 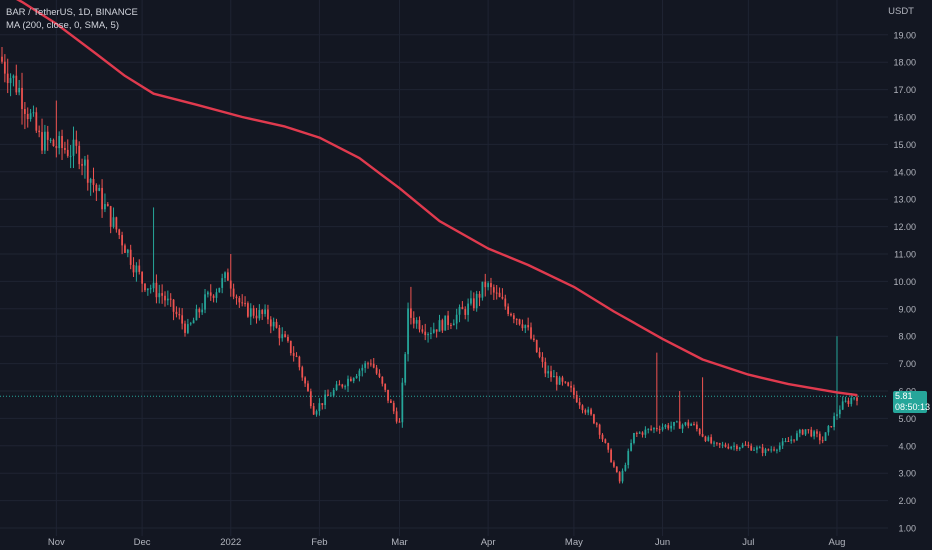 I want to click on y-tick-label: 5.00, so click(x=907, y=419).